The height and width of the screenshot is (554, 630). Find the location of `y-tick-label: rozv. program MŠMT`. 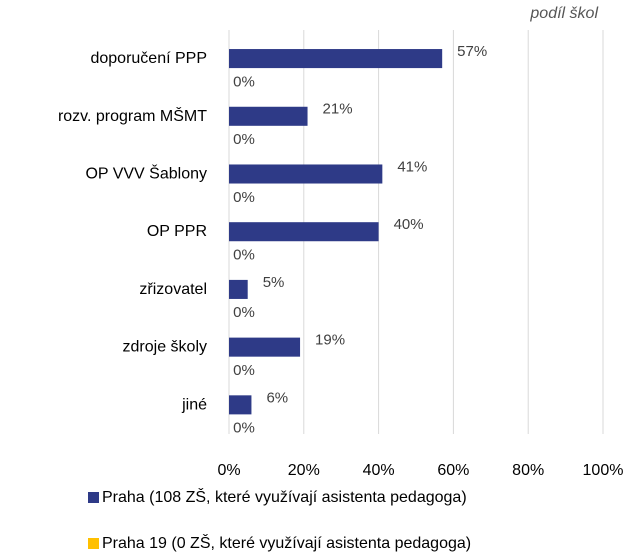

y-tick-label: rozv. program MŠMT is located at coordinates (132, 115).